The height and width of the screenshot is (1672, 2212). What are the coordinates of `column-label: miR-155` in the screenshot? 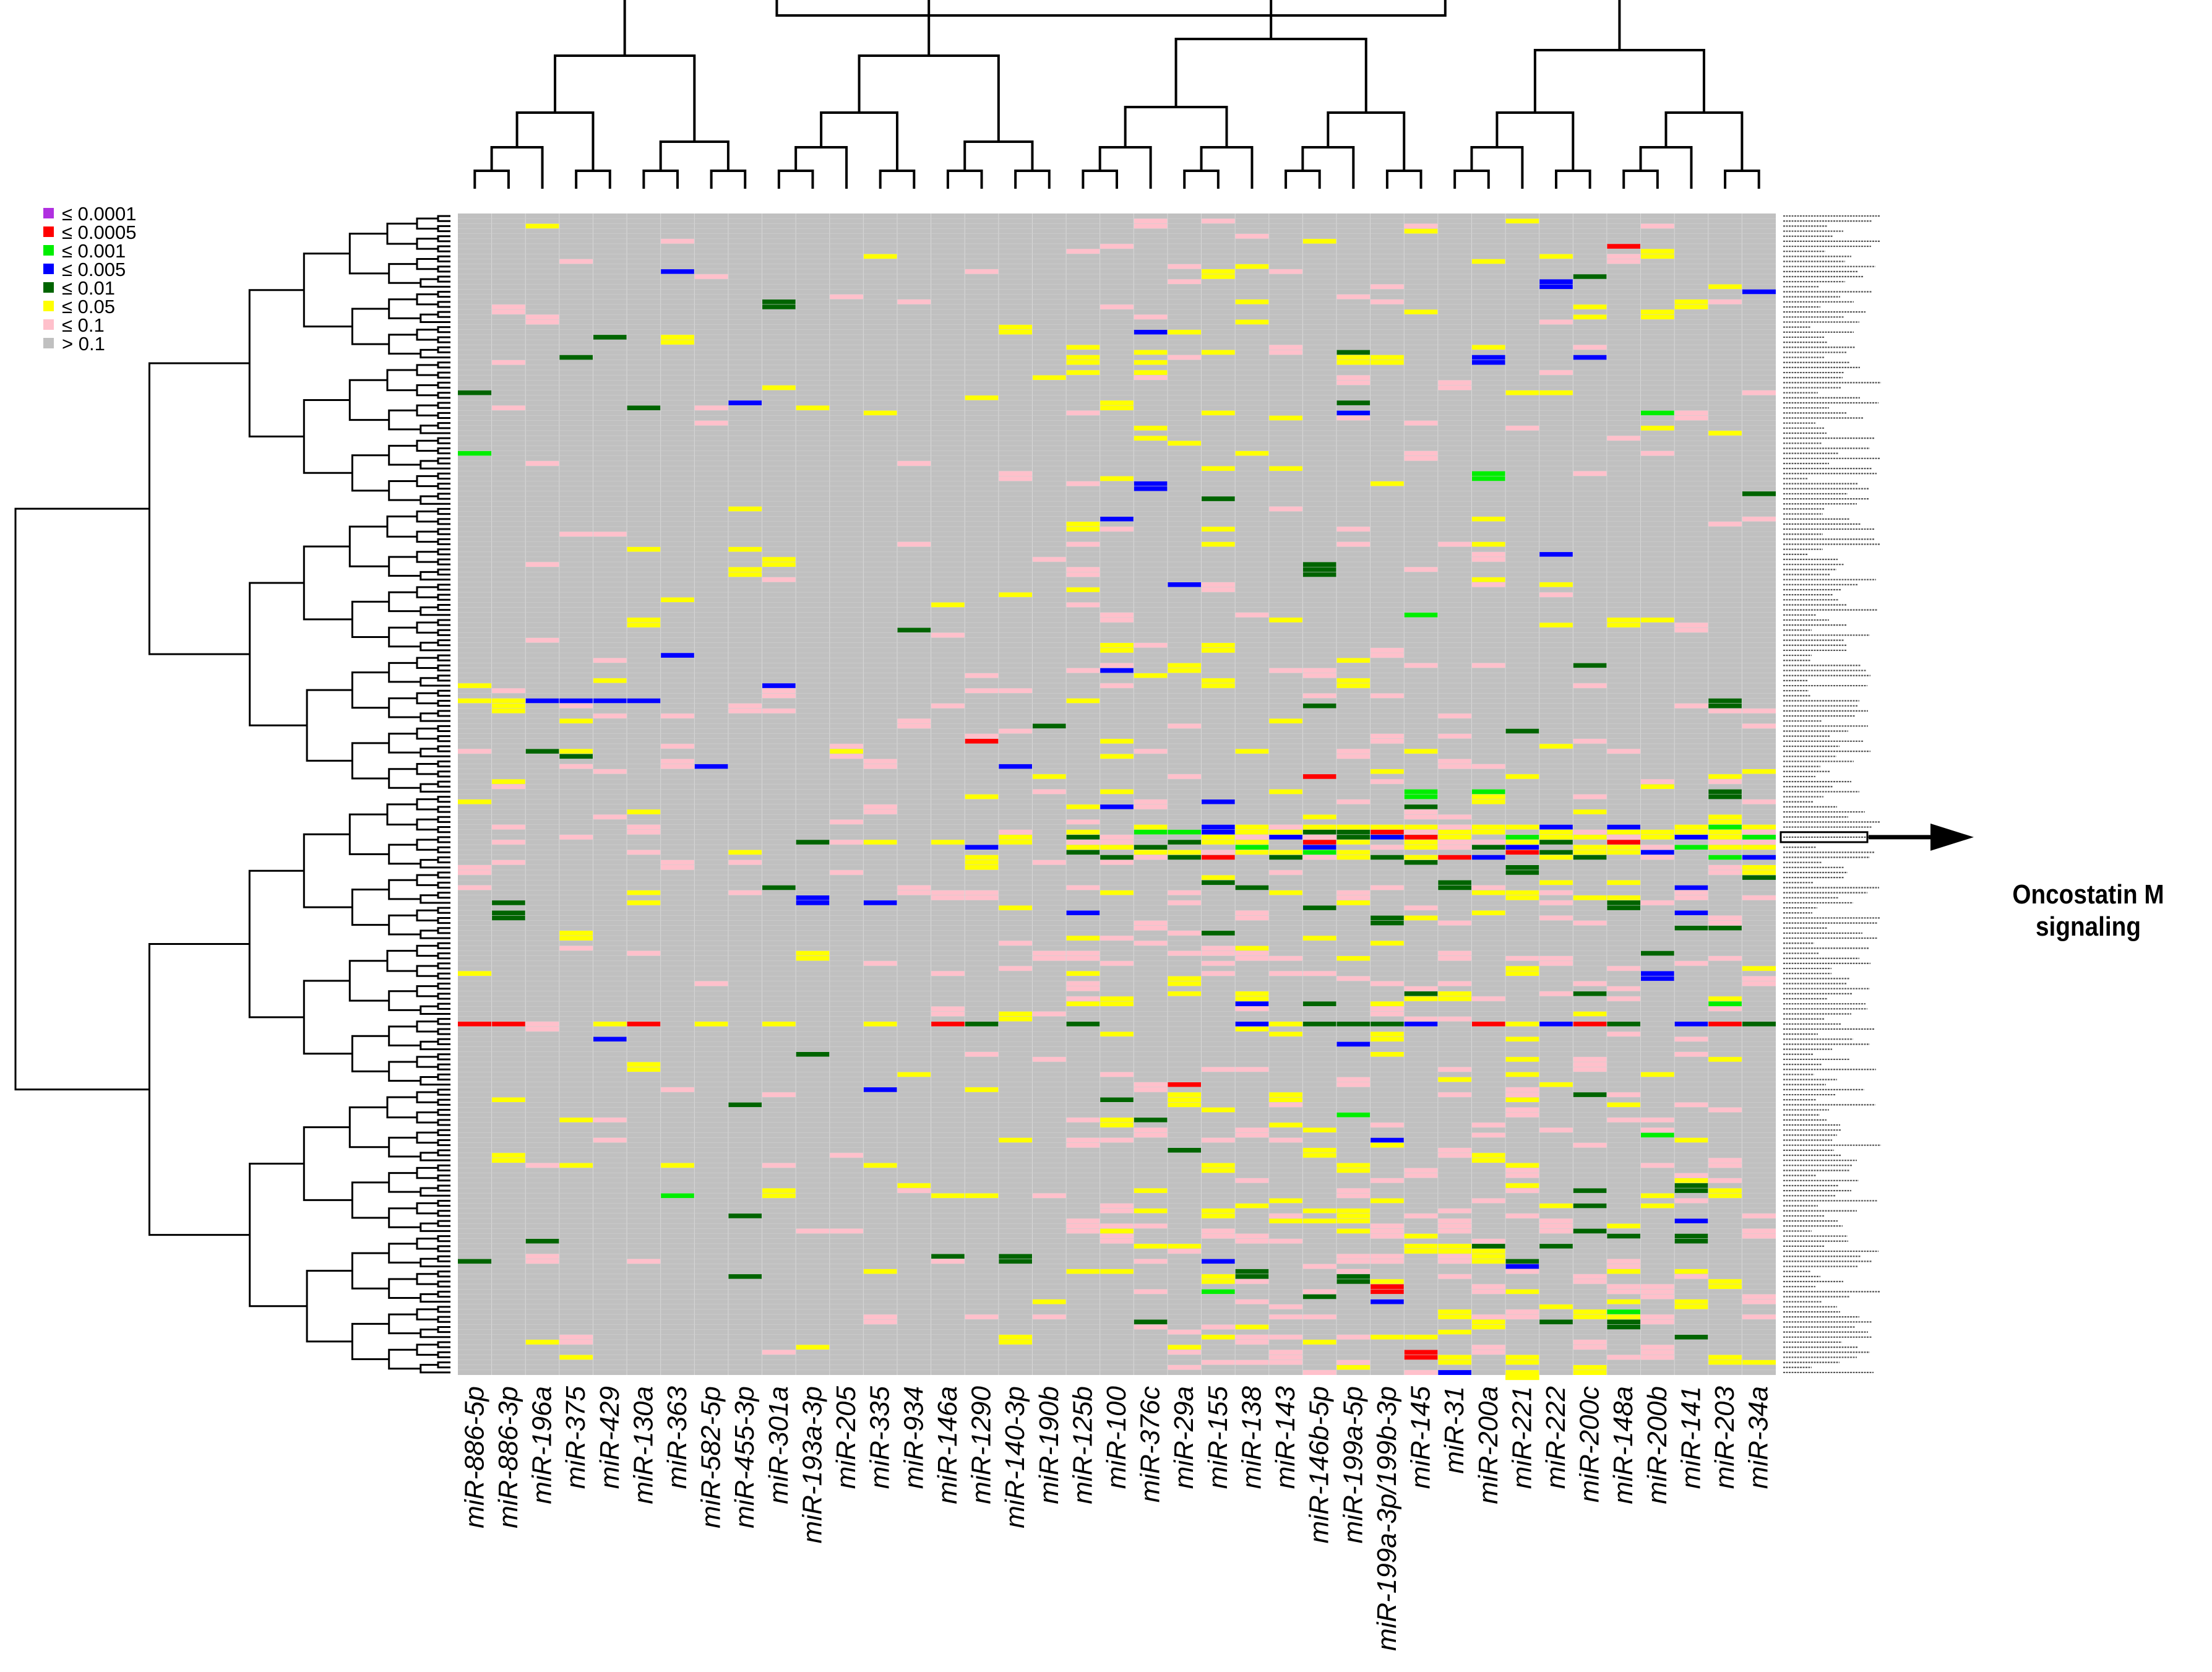 It's located at (1218, 1437).